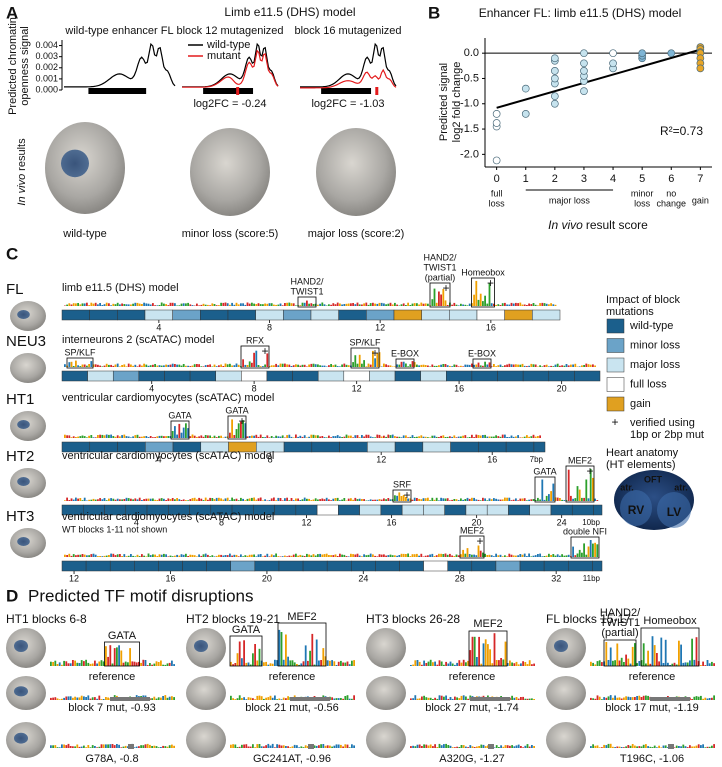  Describe the element at coordinates (580, 460) in the screenshot. I see `motif-label: MEF2` at that location.